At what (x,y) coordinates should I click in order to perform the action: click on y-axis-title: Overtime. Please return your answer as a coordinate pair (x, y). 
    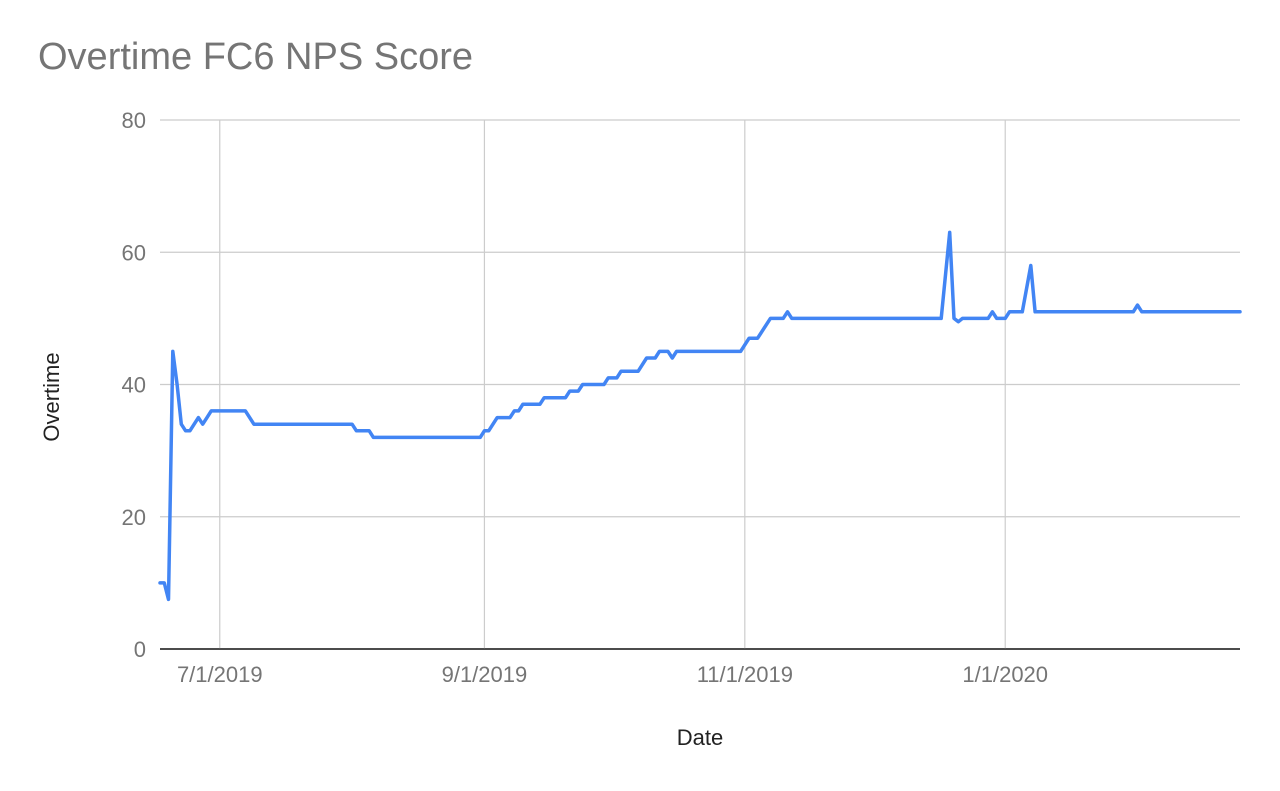
    Looking at the image, I should click on (51, 397).